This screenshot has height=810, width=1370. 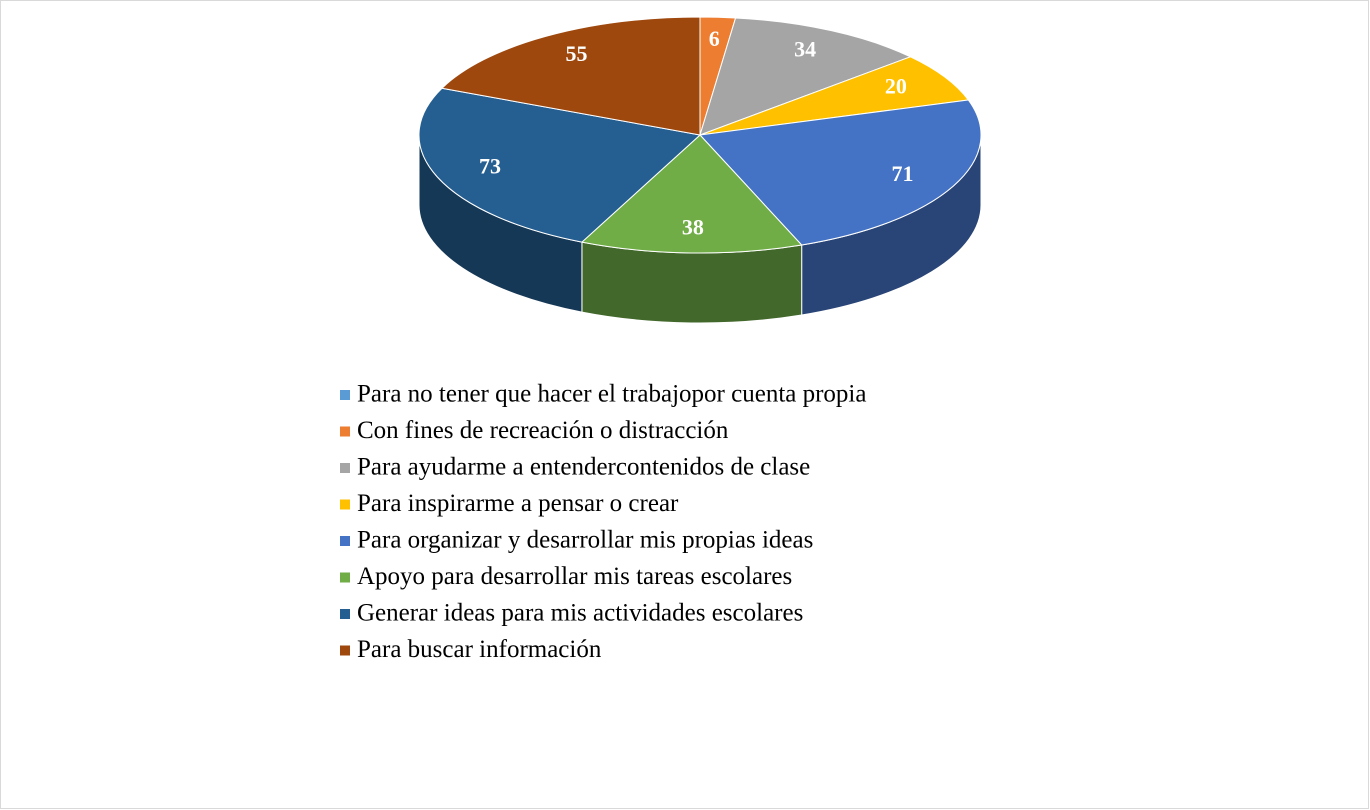 What do you see at coordinates (902, 173) in the screenshot?
I see `data-label: 71` at bounding box center [902, 173].